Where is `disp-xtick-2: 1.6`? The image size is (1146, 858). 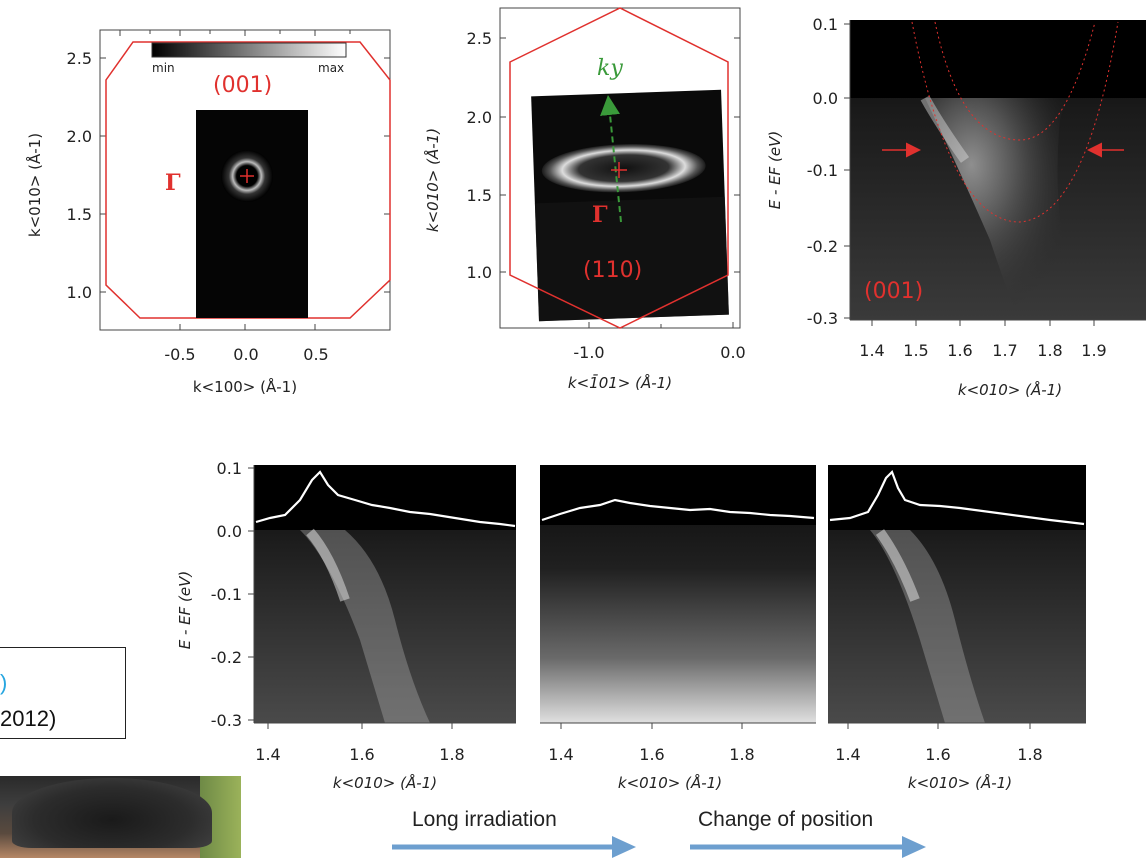 disp-xtick-2: 1.6 is located at coordinates (959, 350).